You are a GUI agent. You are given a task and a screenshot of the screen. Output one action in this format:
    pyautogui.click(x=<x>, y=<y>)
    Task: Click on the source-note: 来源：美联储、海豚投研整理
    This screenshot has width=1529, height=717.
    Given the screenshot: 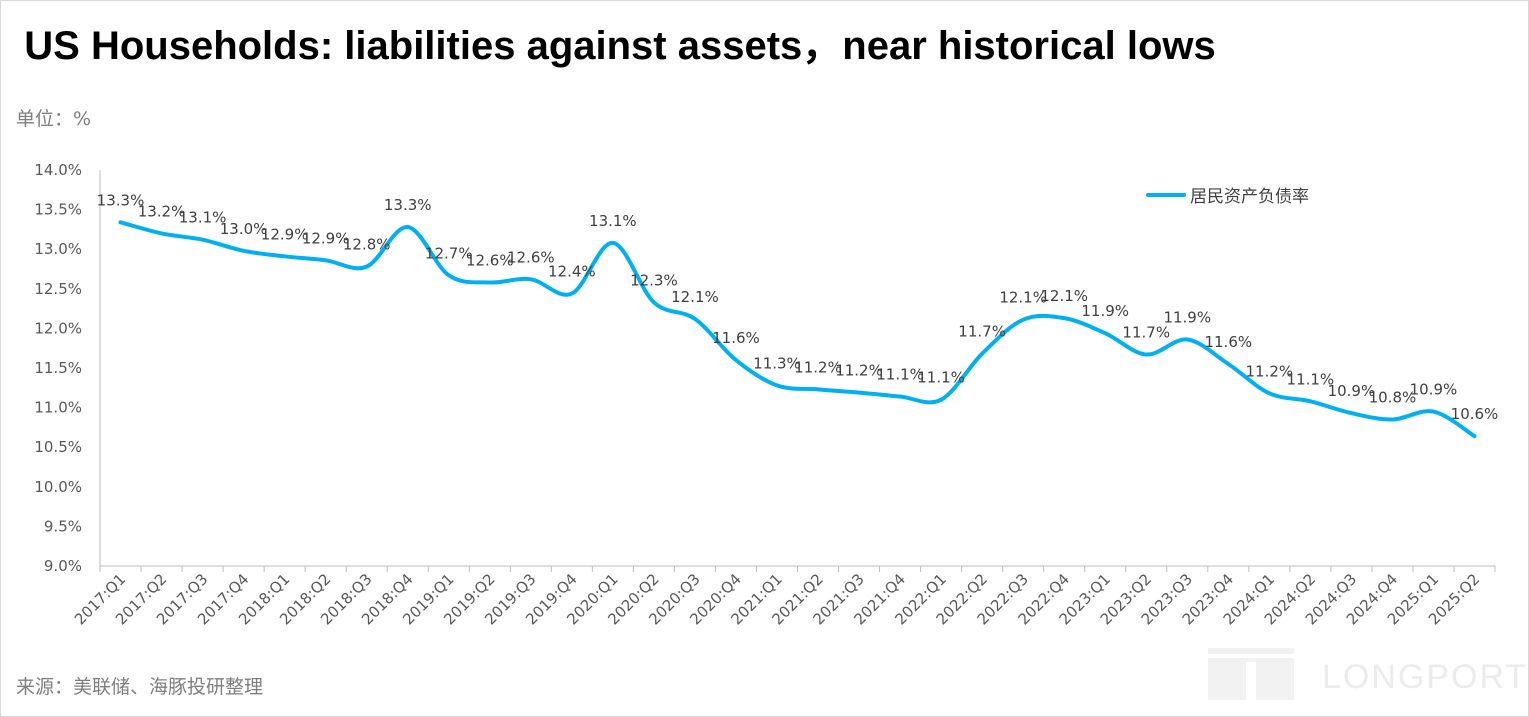 What is the action you would take?
    pyautogui.click(x=140, y=687)
    